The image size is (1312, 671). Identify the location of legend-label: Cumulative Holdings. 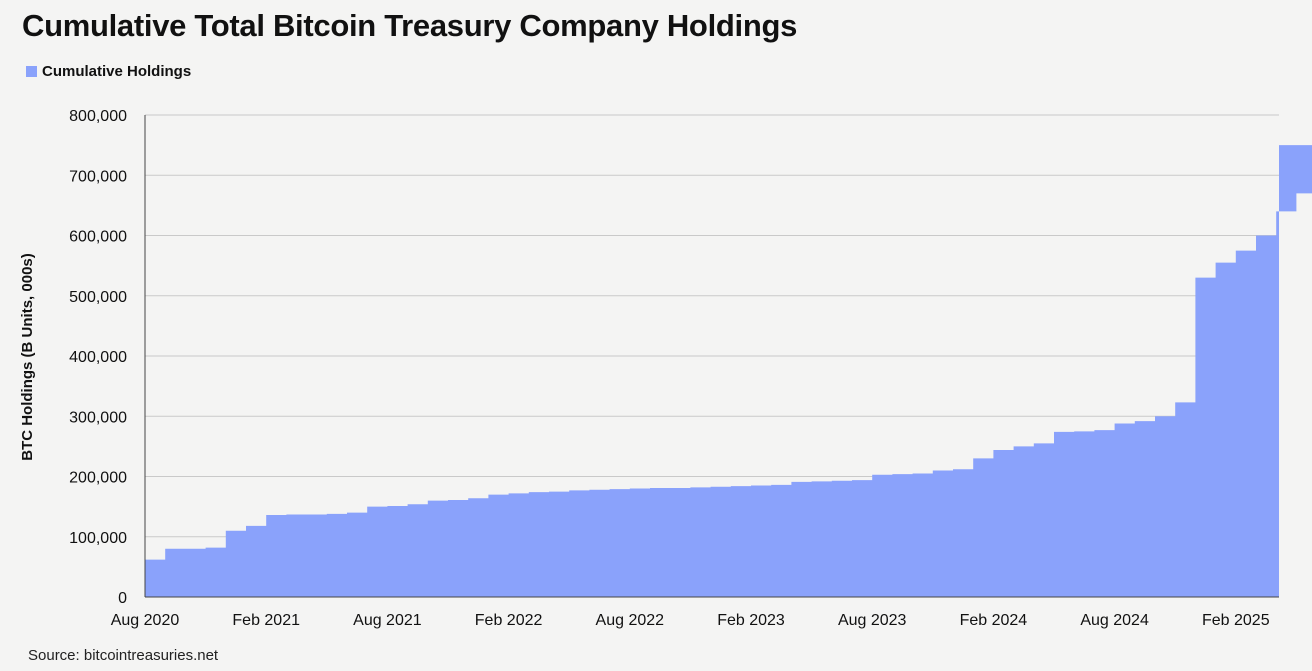
(117, 71).